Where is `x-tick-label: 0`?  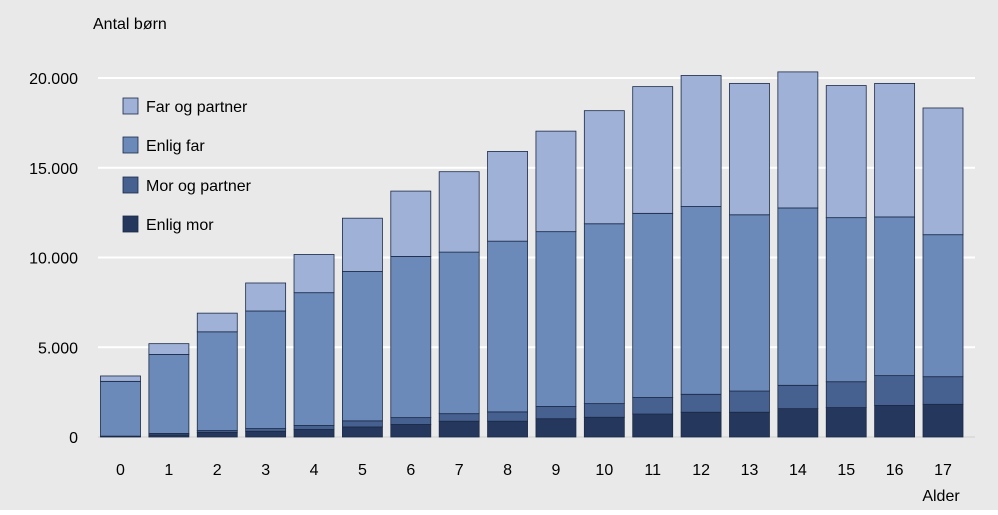
x-tick-label: 0 is located at coordinates (120, 470).